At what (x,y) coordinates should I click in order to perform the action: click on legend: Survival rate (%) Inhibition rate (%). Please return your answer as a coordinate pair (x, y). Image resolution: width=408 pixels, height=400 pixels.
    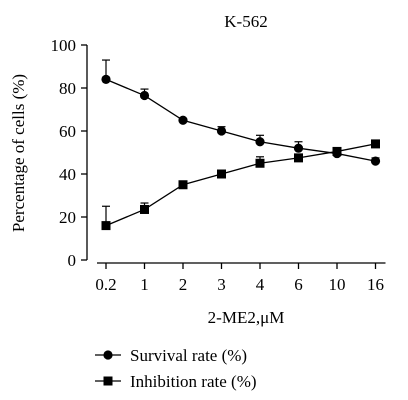
    Looking at the image, I should click on (176, 368).